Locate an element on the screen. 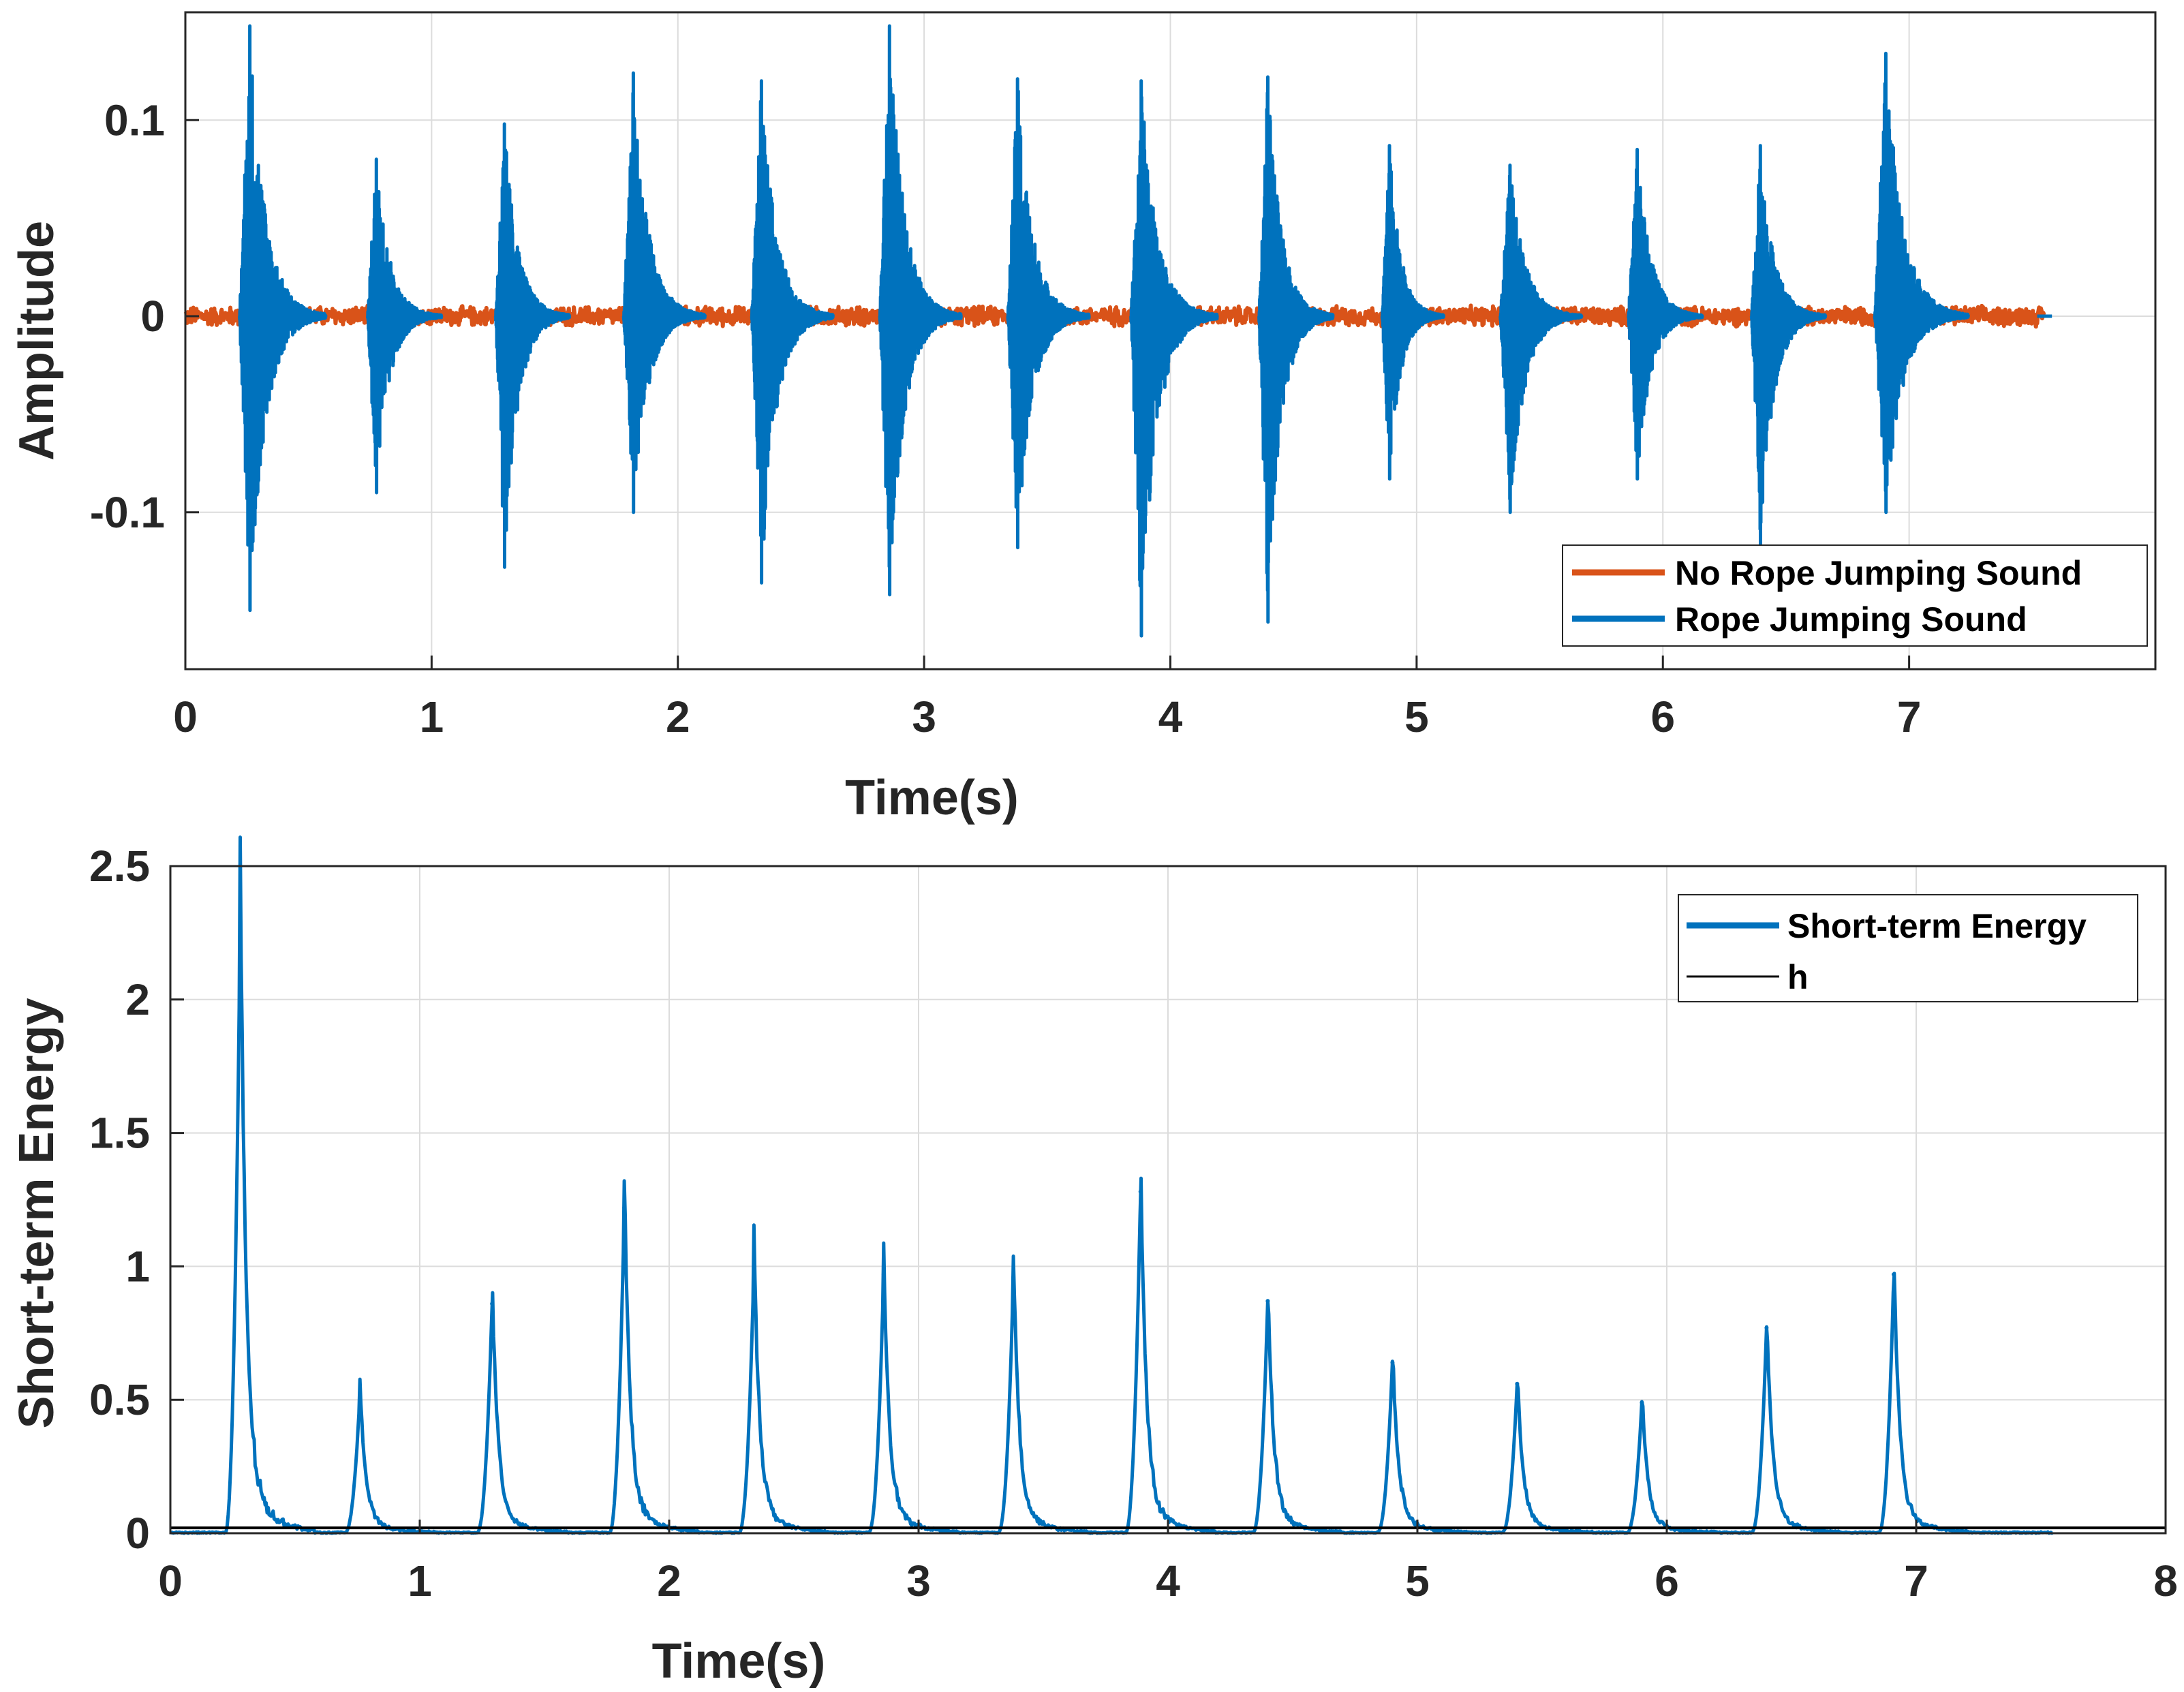 This screenshot has width=2184, height=1692. y-tick-label: -0.1 is located at coordinates (127, 512).